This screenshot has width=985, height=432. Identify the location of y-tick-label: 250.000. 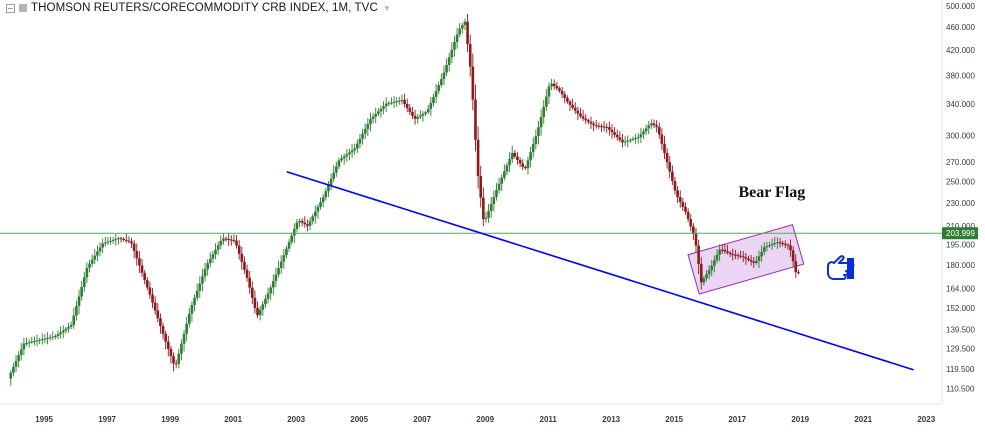
(960, 182).